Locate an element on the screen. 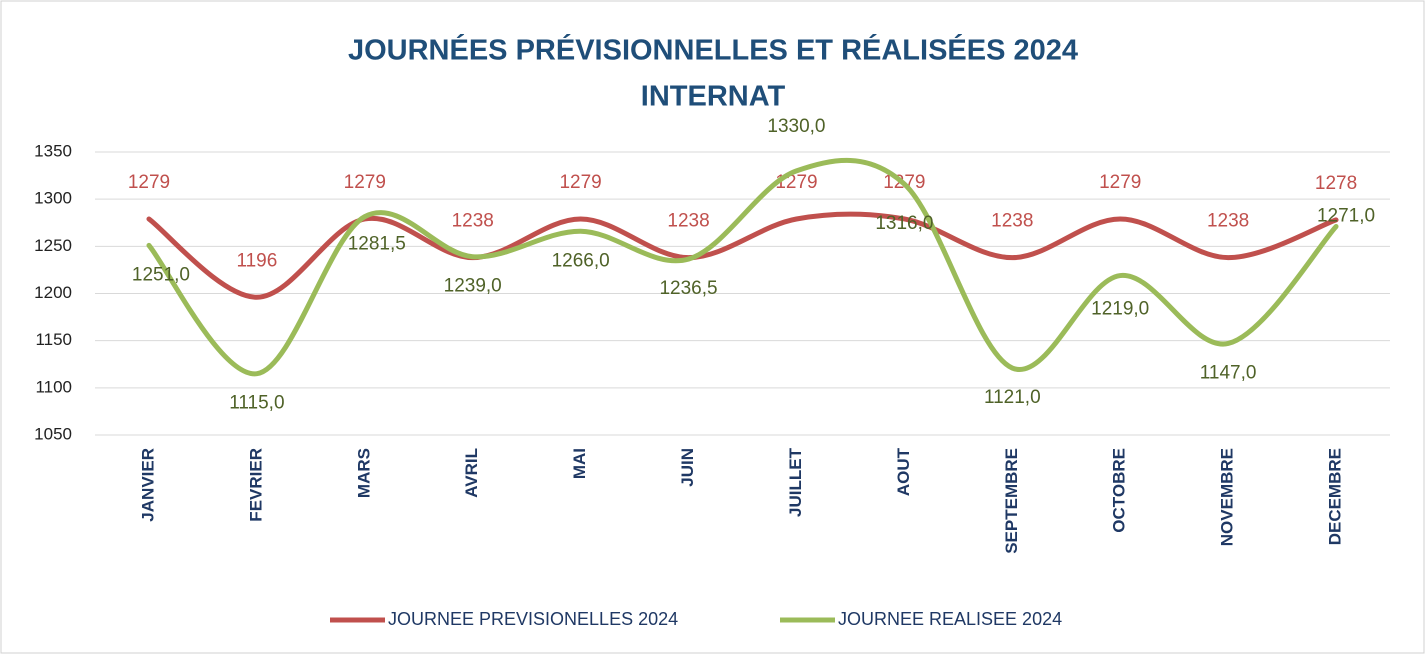 The image size is (1426, 655). data-label: 1196 is located at coordinates (256, 260).